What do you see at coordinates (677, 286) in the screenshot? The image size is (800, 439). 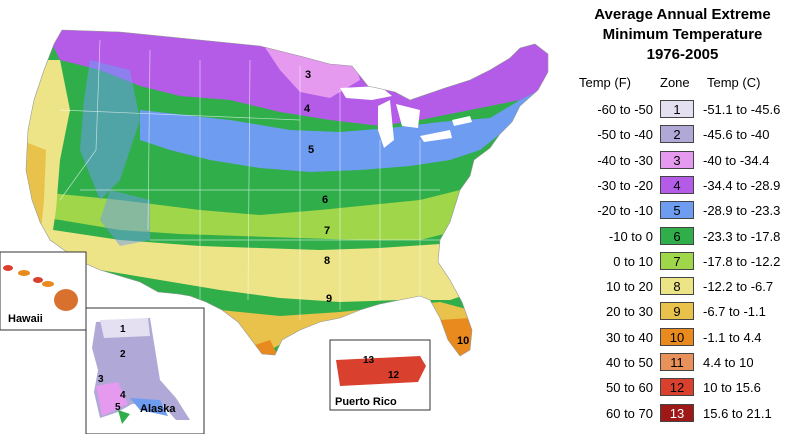 I see `legend-zone-swatch: 8` at bounding box center [677, 286].